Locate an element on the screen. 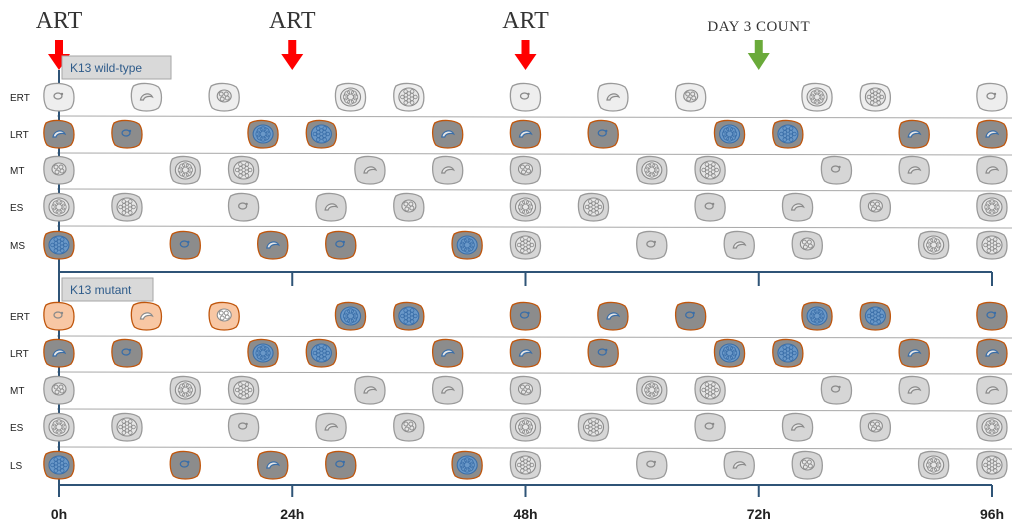 This screenshot has width=1012, height=524. row-label: LS is located at coordinates (16, 466).